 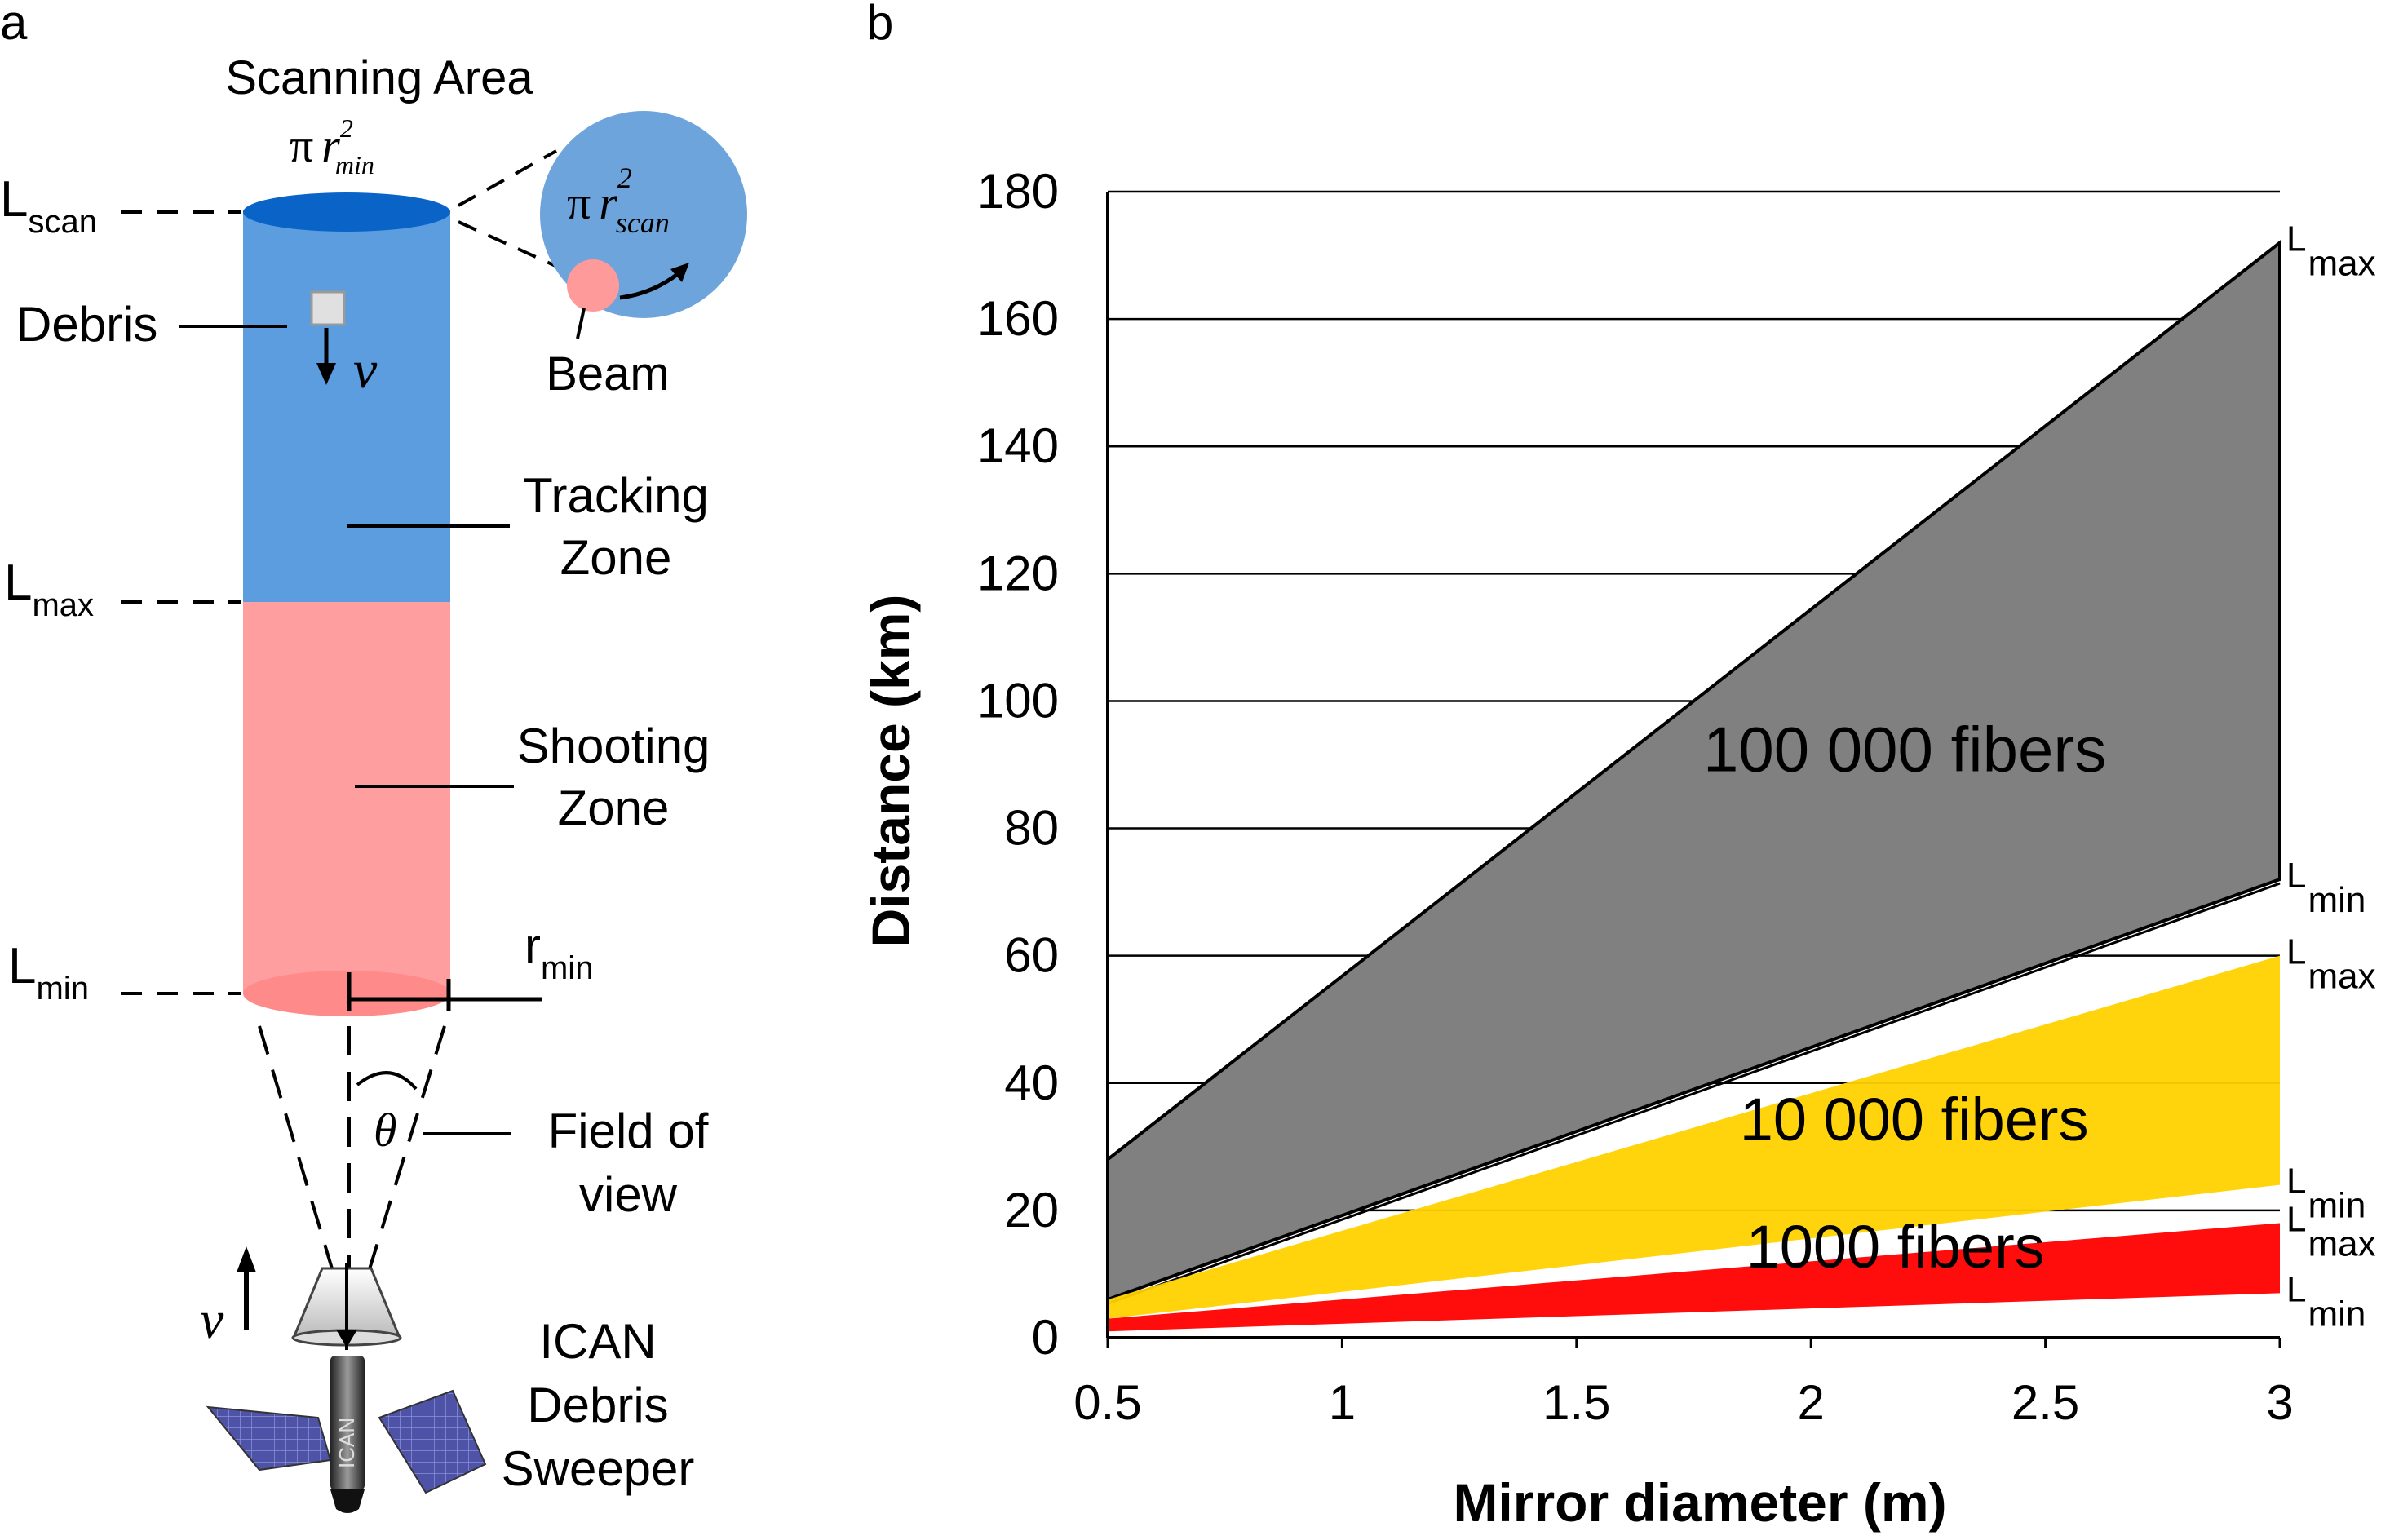 I want to click on y-tick-label-1: 20, so click(x=1031, y=1210).